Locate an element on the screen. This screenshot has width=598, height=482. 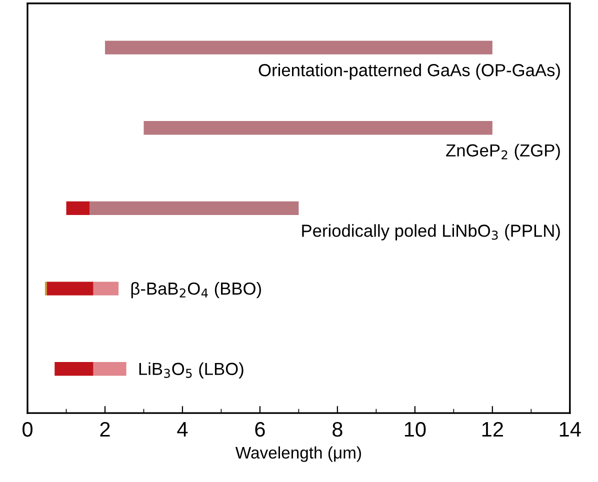
x-tick-label: 12 is located at coordinates (492, 429).